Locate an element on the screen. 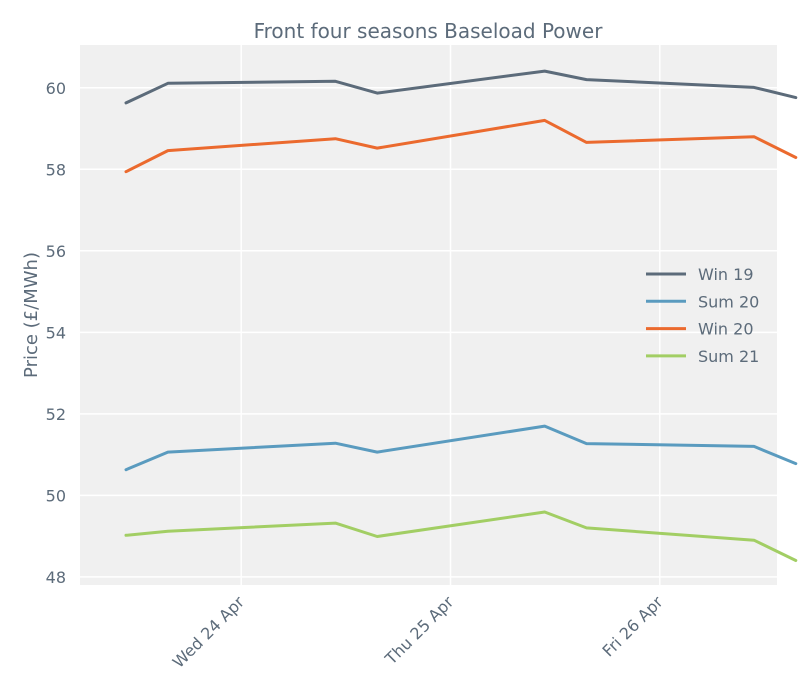 This screenshot has height=700, width=800. legend-label: Win 19 is located at coordinates (726, 274).